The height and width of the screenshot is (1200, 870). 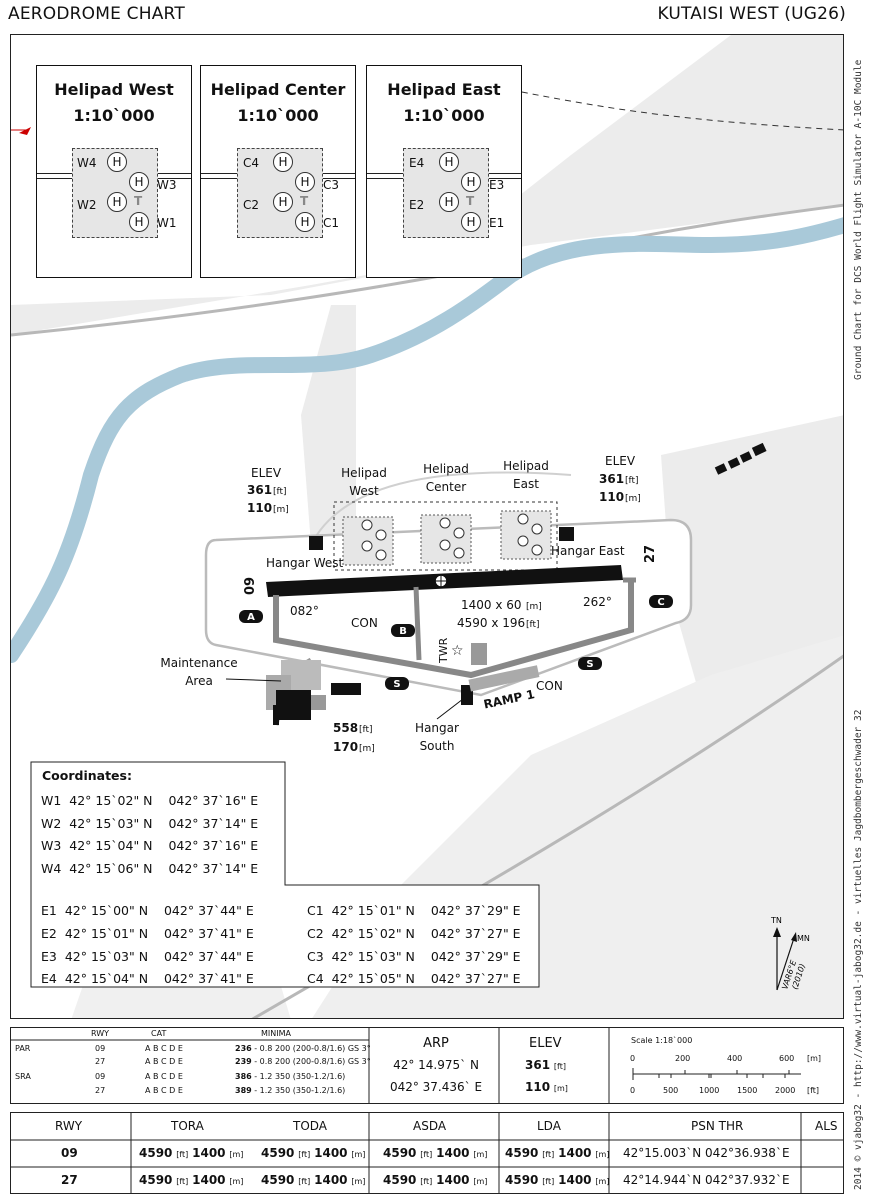 What do you see at coordinates (735, 1058) in the screenshot?
I see `scale-m-400: 400` at bounding box center [735, 1058].